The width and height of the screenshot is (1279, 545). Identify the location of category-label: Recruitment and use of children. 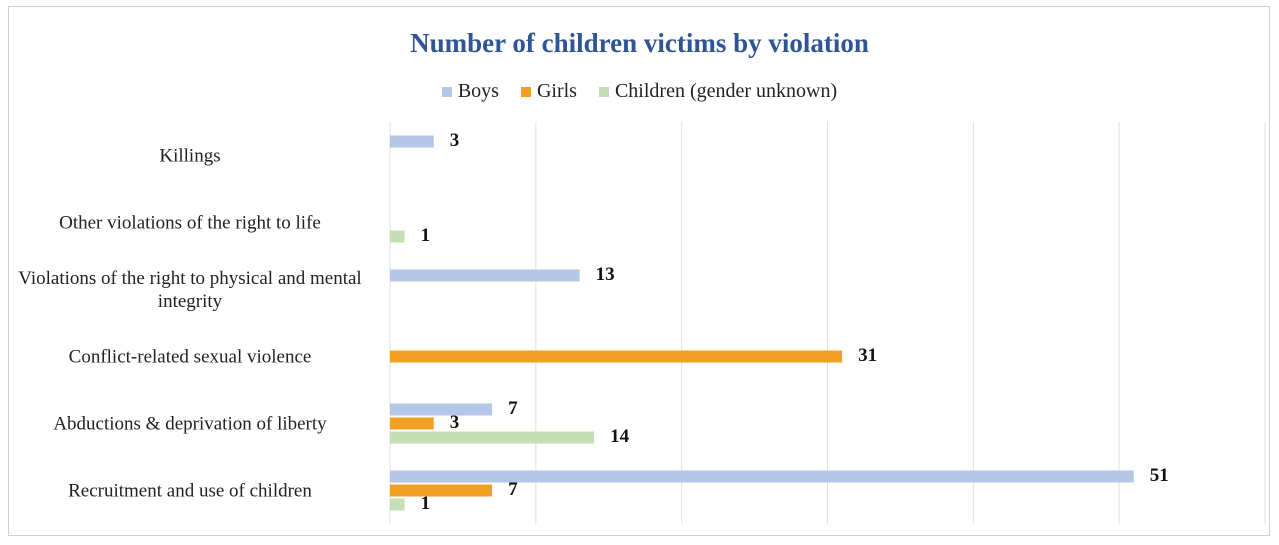
(190, 490).